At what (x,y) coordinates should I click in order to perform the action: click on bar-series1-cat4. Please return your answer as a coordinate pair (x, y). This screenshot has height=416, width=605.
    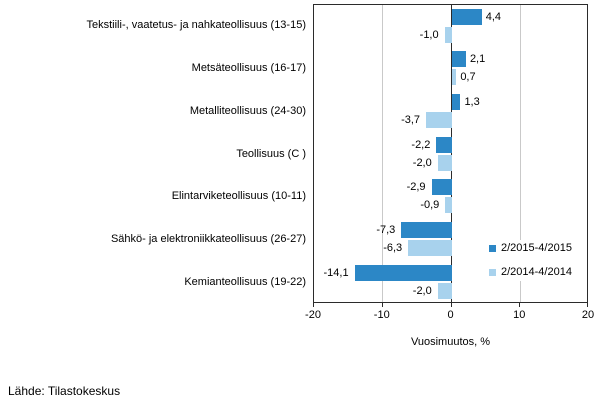
    Looking at the image, I should click on (448, 205).